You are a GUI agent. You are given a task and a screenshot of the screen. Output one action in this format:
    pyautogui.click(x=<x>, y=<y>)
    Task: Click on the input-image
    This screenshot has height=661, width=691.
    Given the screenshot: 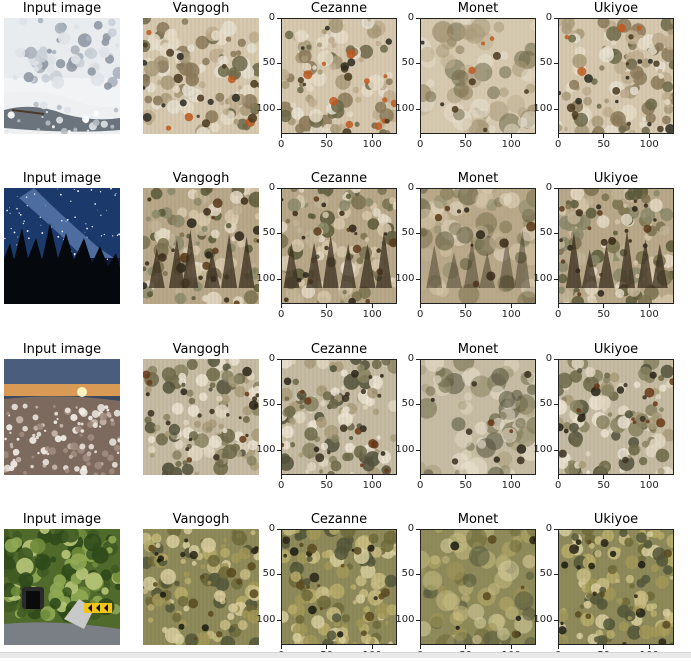 What is the action you would take?
    pyautogui.click(x=62, y=587)
    